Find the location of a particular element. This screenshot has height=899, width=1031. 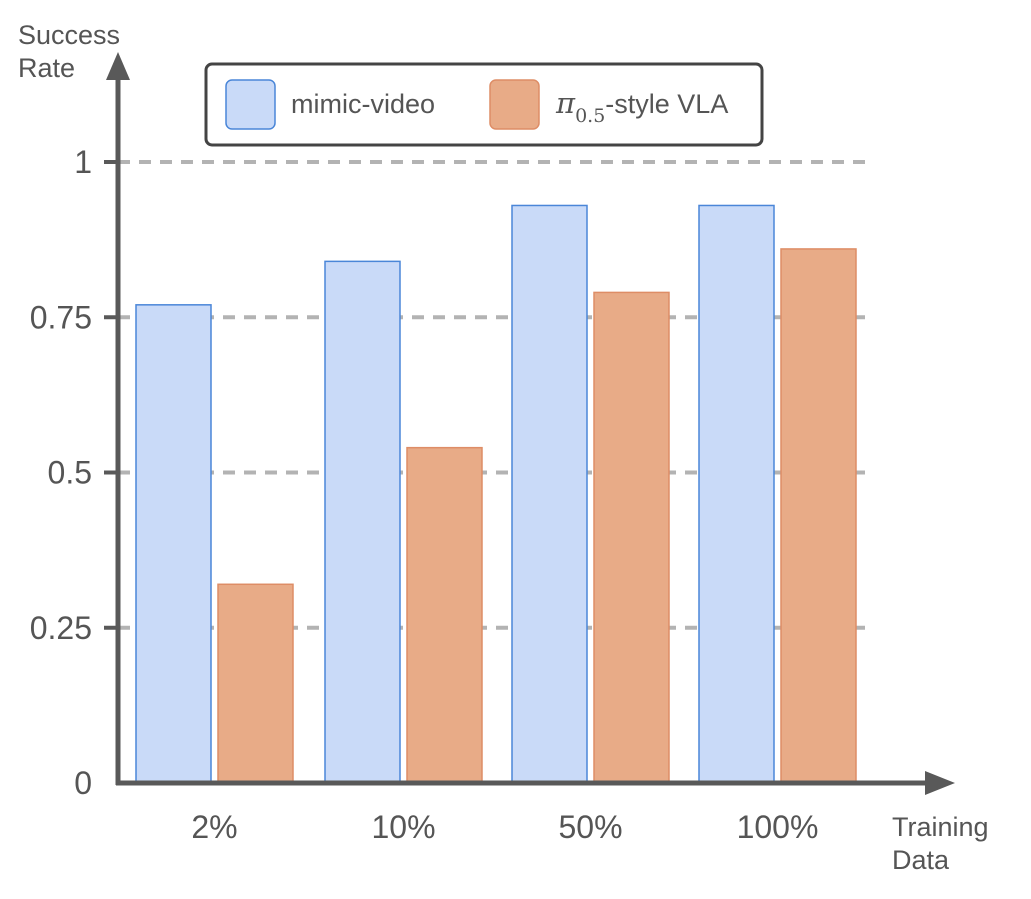

y-tick-label: 1 is located at coordinates (83, 162).